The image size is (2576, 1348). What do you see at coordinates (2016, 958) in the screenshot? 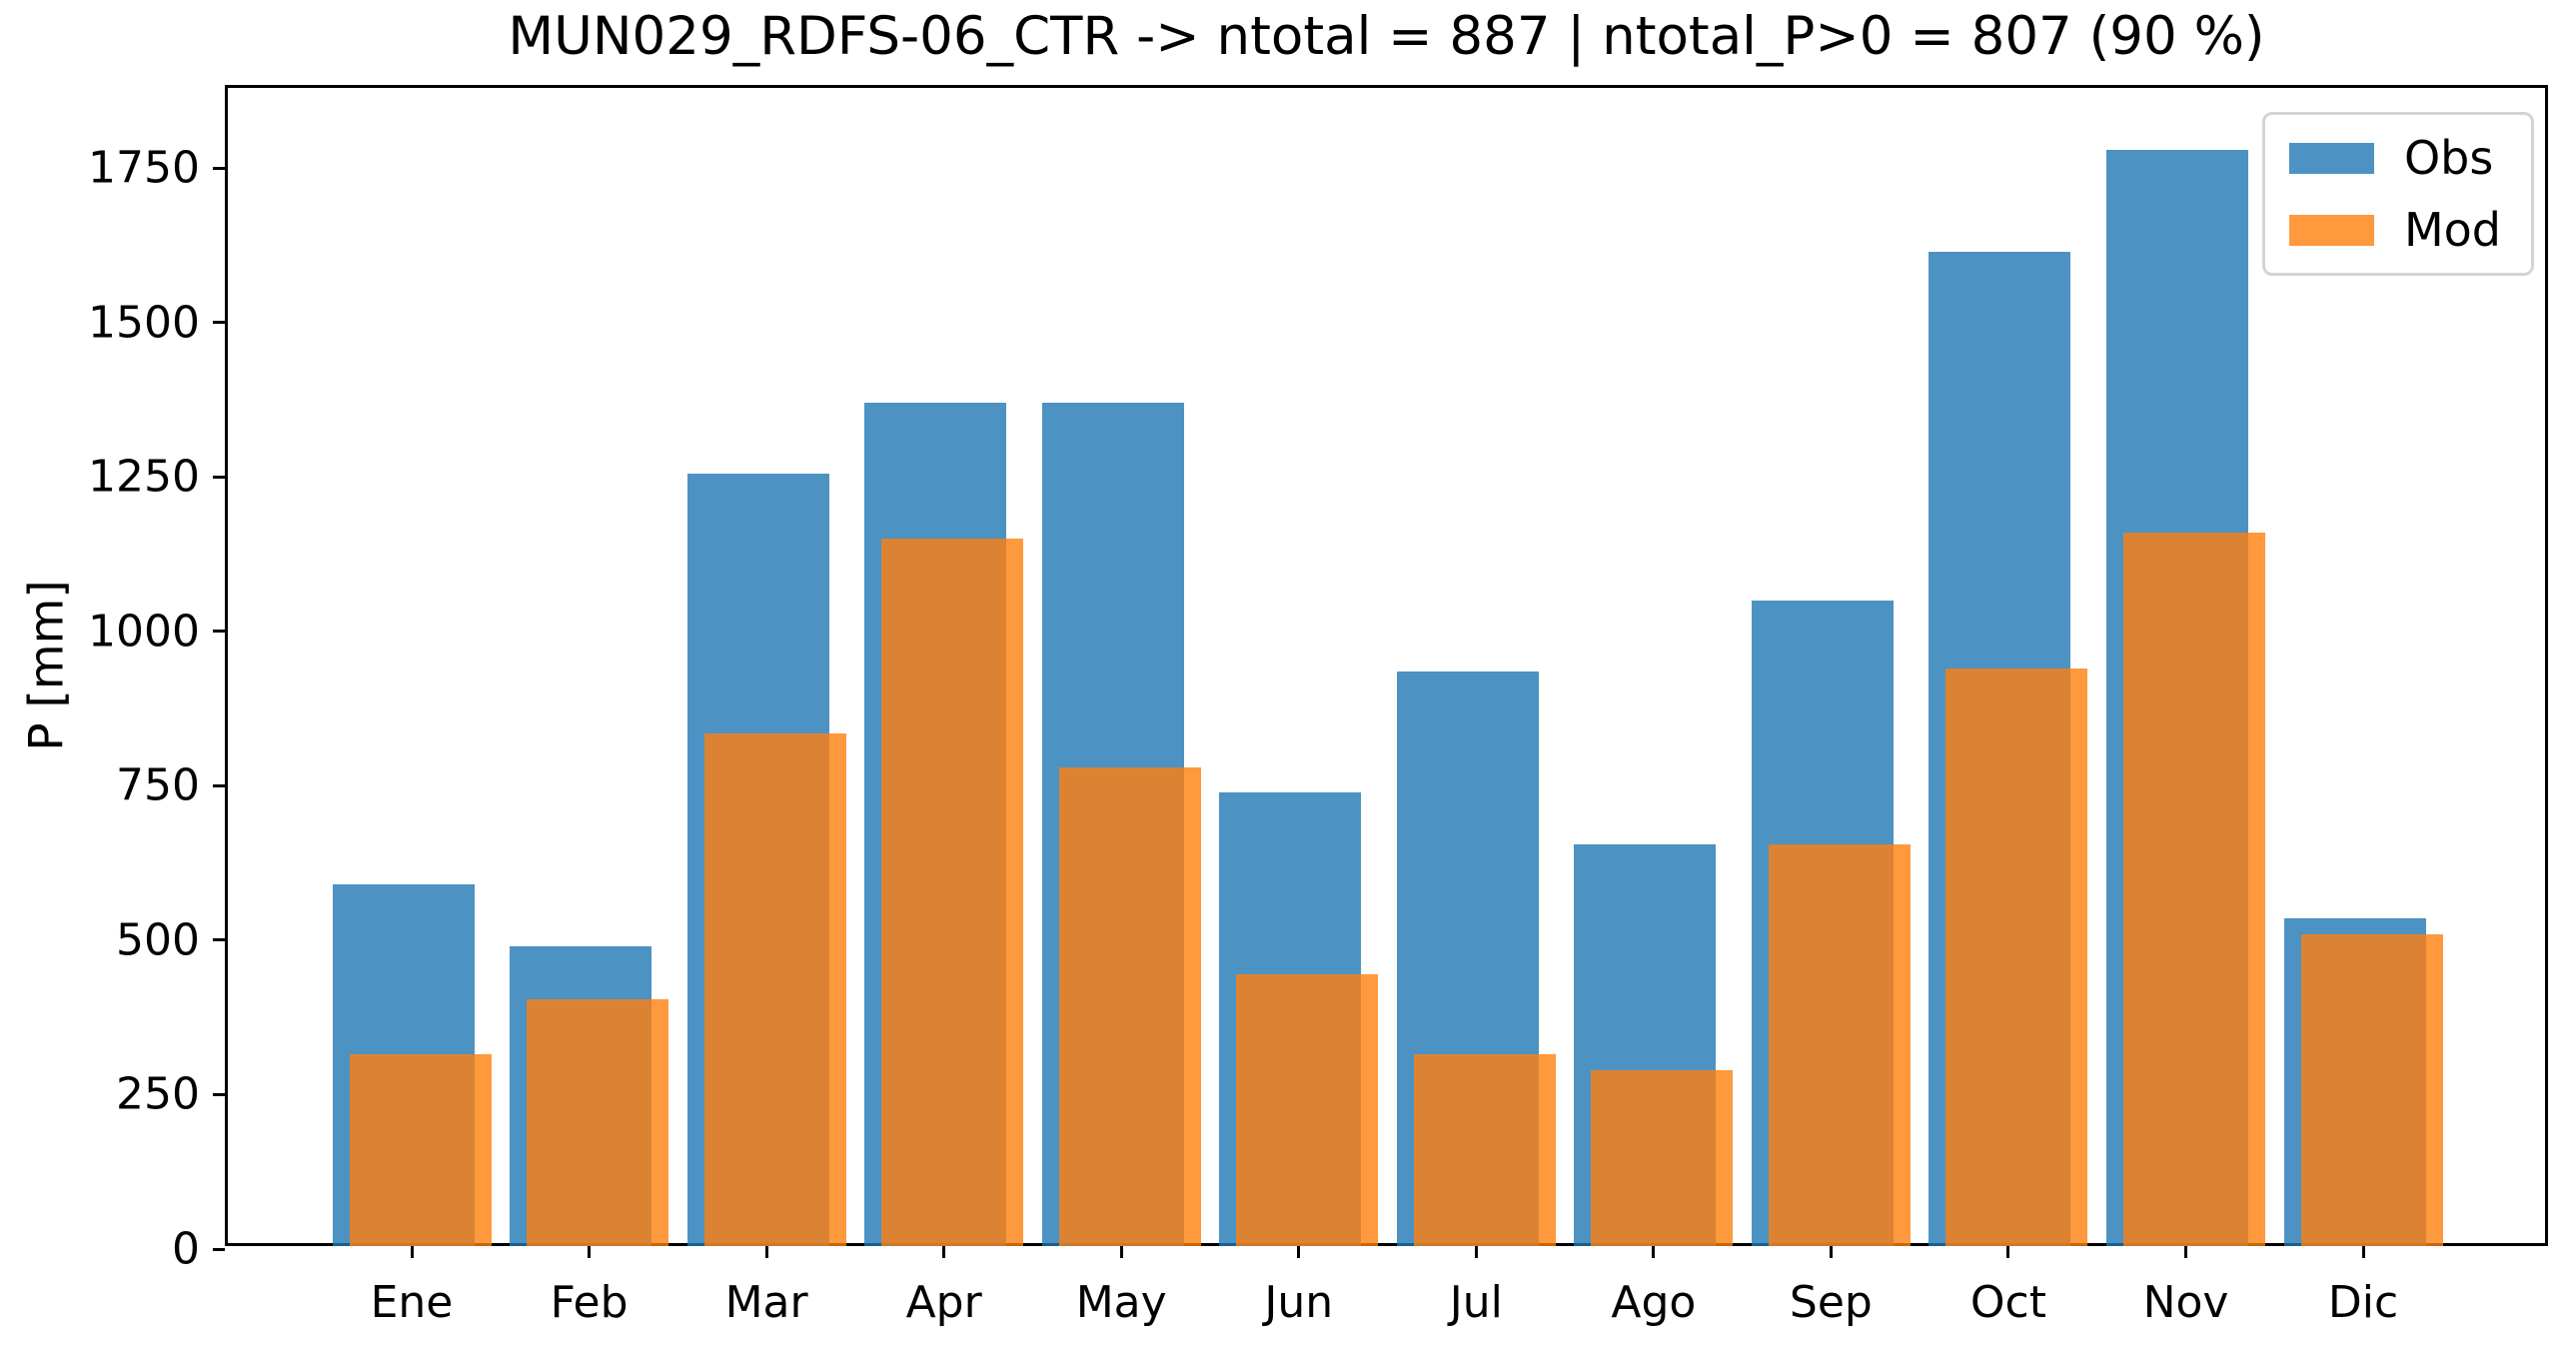
I see `mod-bar-oct` at bounding box center [2016, 958].